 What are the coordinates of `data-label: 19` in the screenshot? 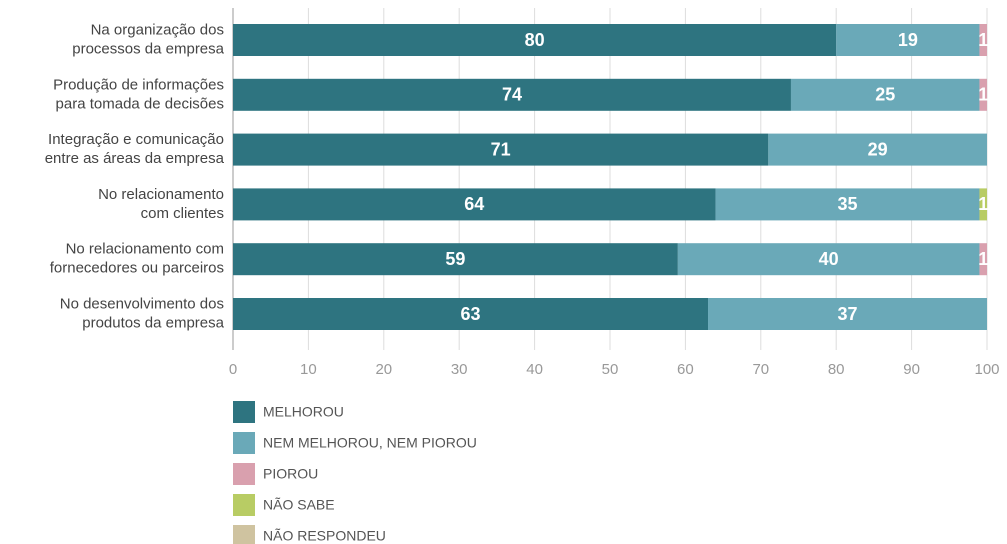 It's located at (908, 40).